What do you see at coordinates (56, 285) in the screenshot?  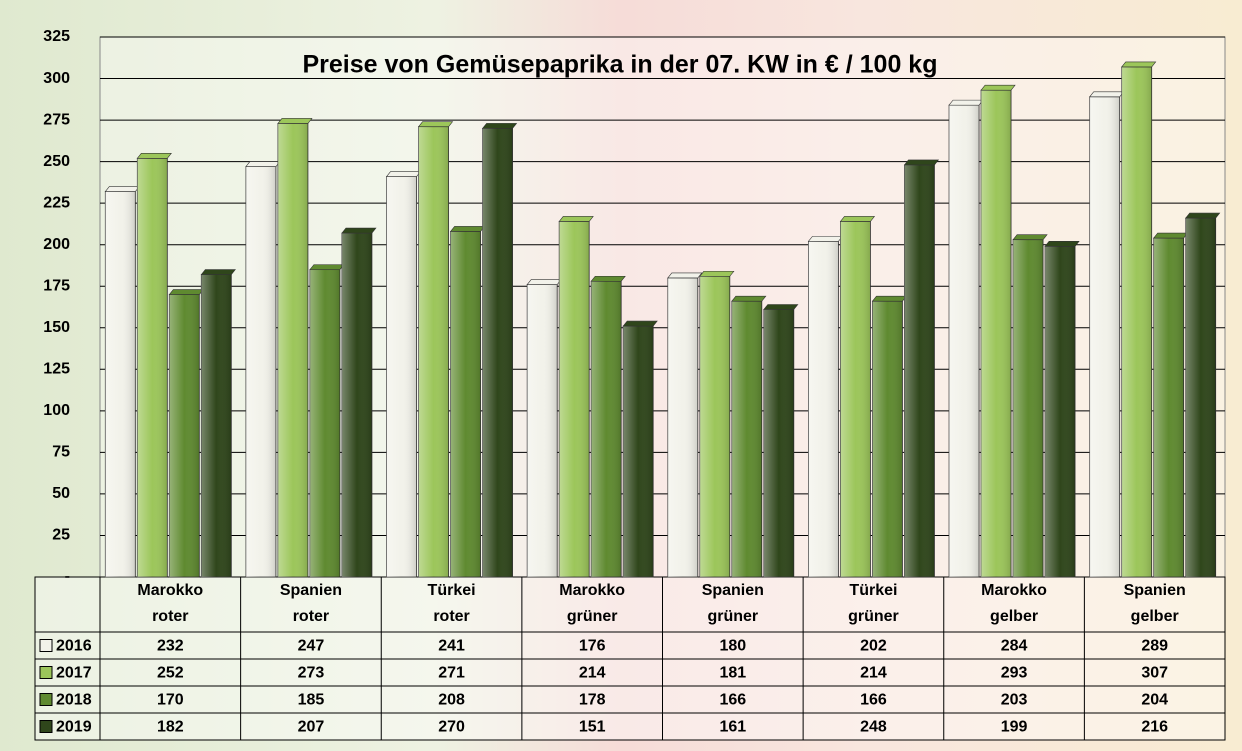 I see `y-tick-label: 175` at bounding box center [56, 285].